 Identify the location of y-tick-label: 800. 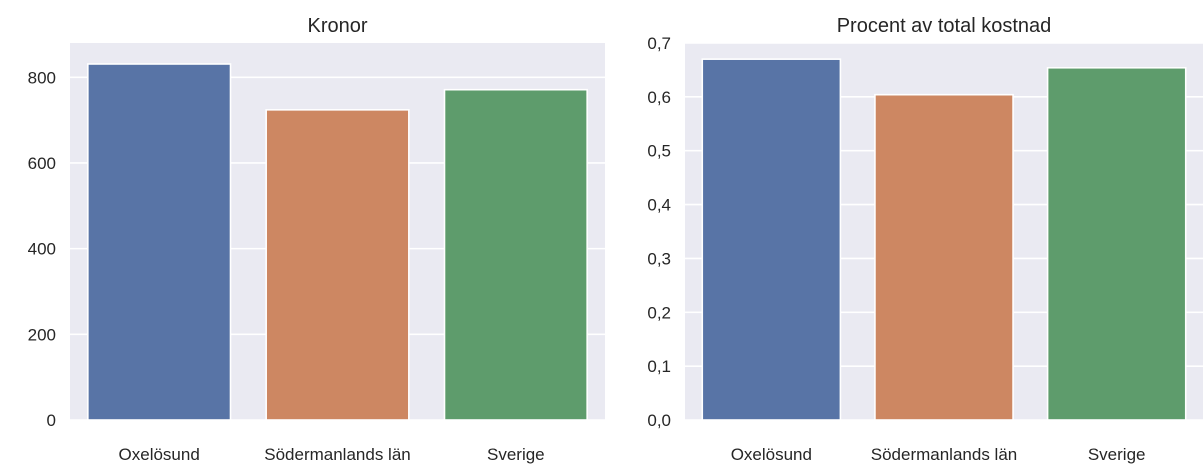
(42, 77).